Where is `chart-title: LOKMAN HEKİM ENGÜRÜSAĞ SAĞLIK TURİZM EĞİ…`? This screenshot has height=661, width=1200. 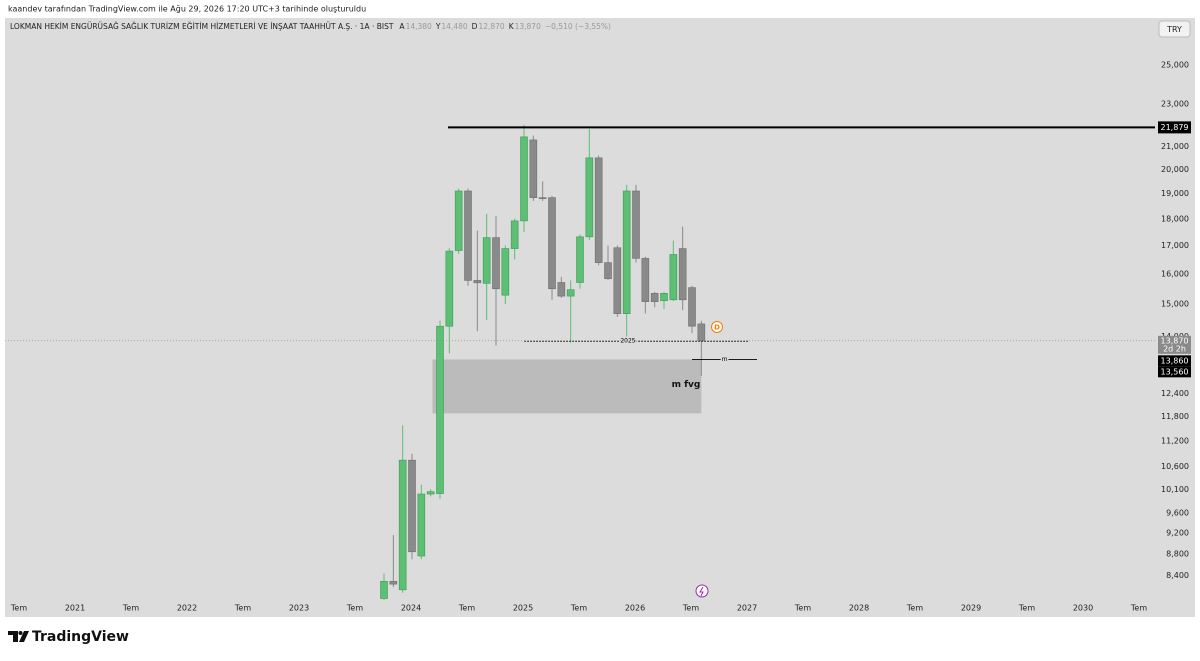 chart-title: LOKMAN HEKİM ENGÜRÜSAĞ SAĞLIK TURİZM EĞİ… is located at coordinates (202, 26).